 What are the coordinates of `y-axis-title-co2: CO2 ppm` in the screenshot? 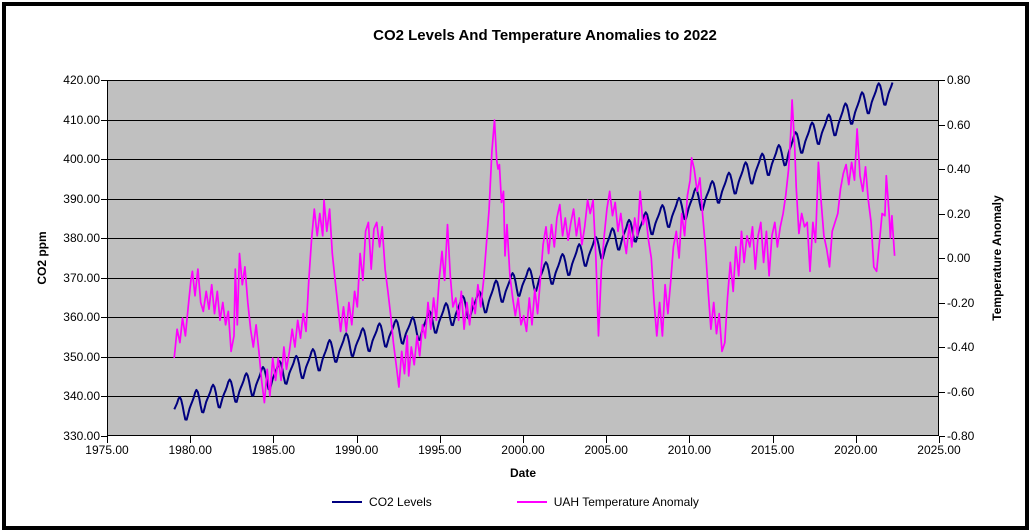 It's located at (42, 258).